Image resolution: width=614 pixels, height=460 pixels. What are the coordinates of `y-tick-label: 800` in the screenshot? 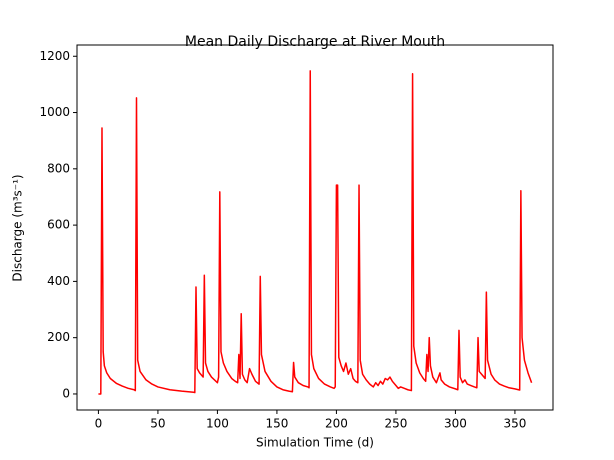 It's located at (58, 168).